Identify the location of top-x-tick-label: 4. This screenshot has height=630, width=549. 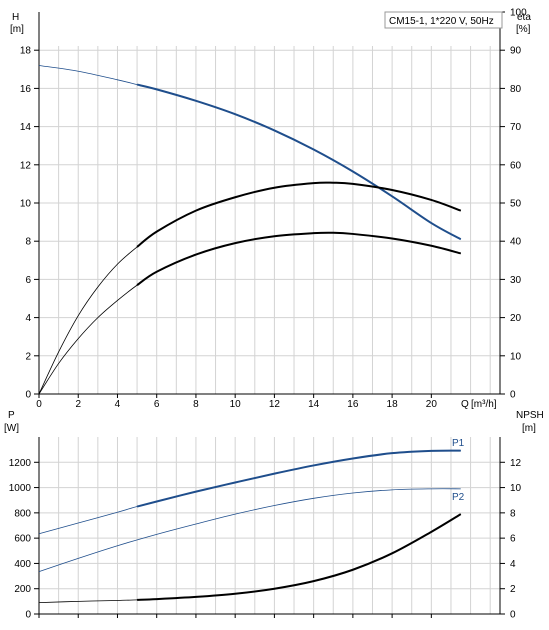
(118, 404).